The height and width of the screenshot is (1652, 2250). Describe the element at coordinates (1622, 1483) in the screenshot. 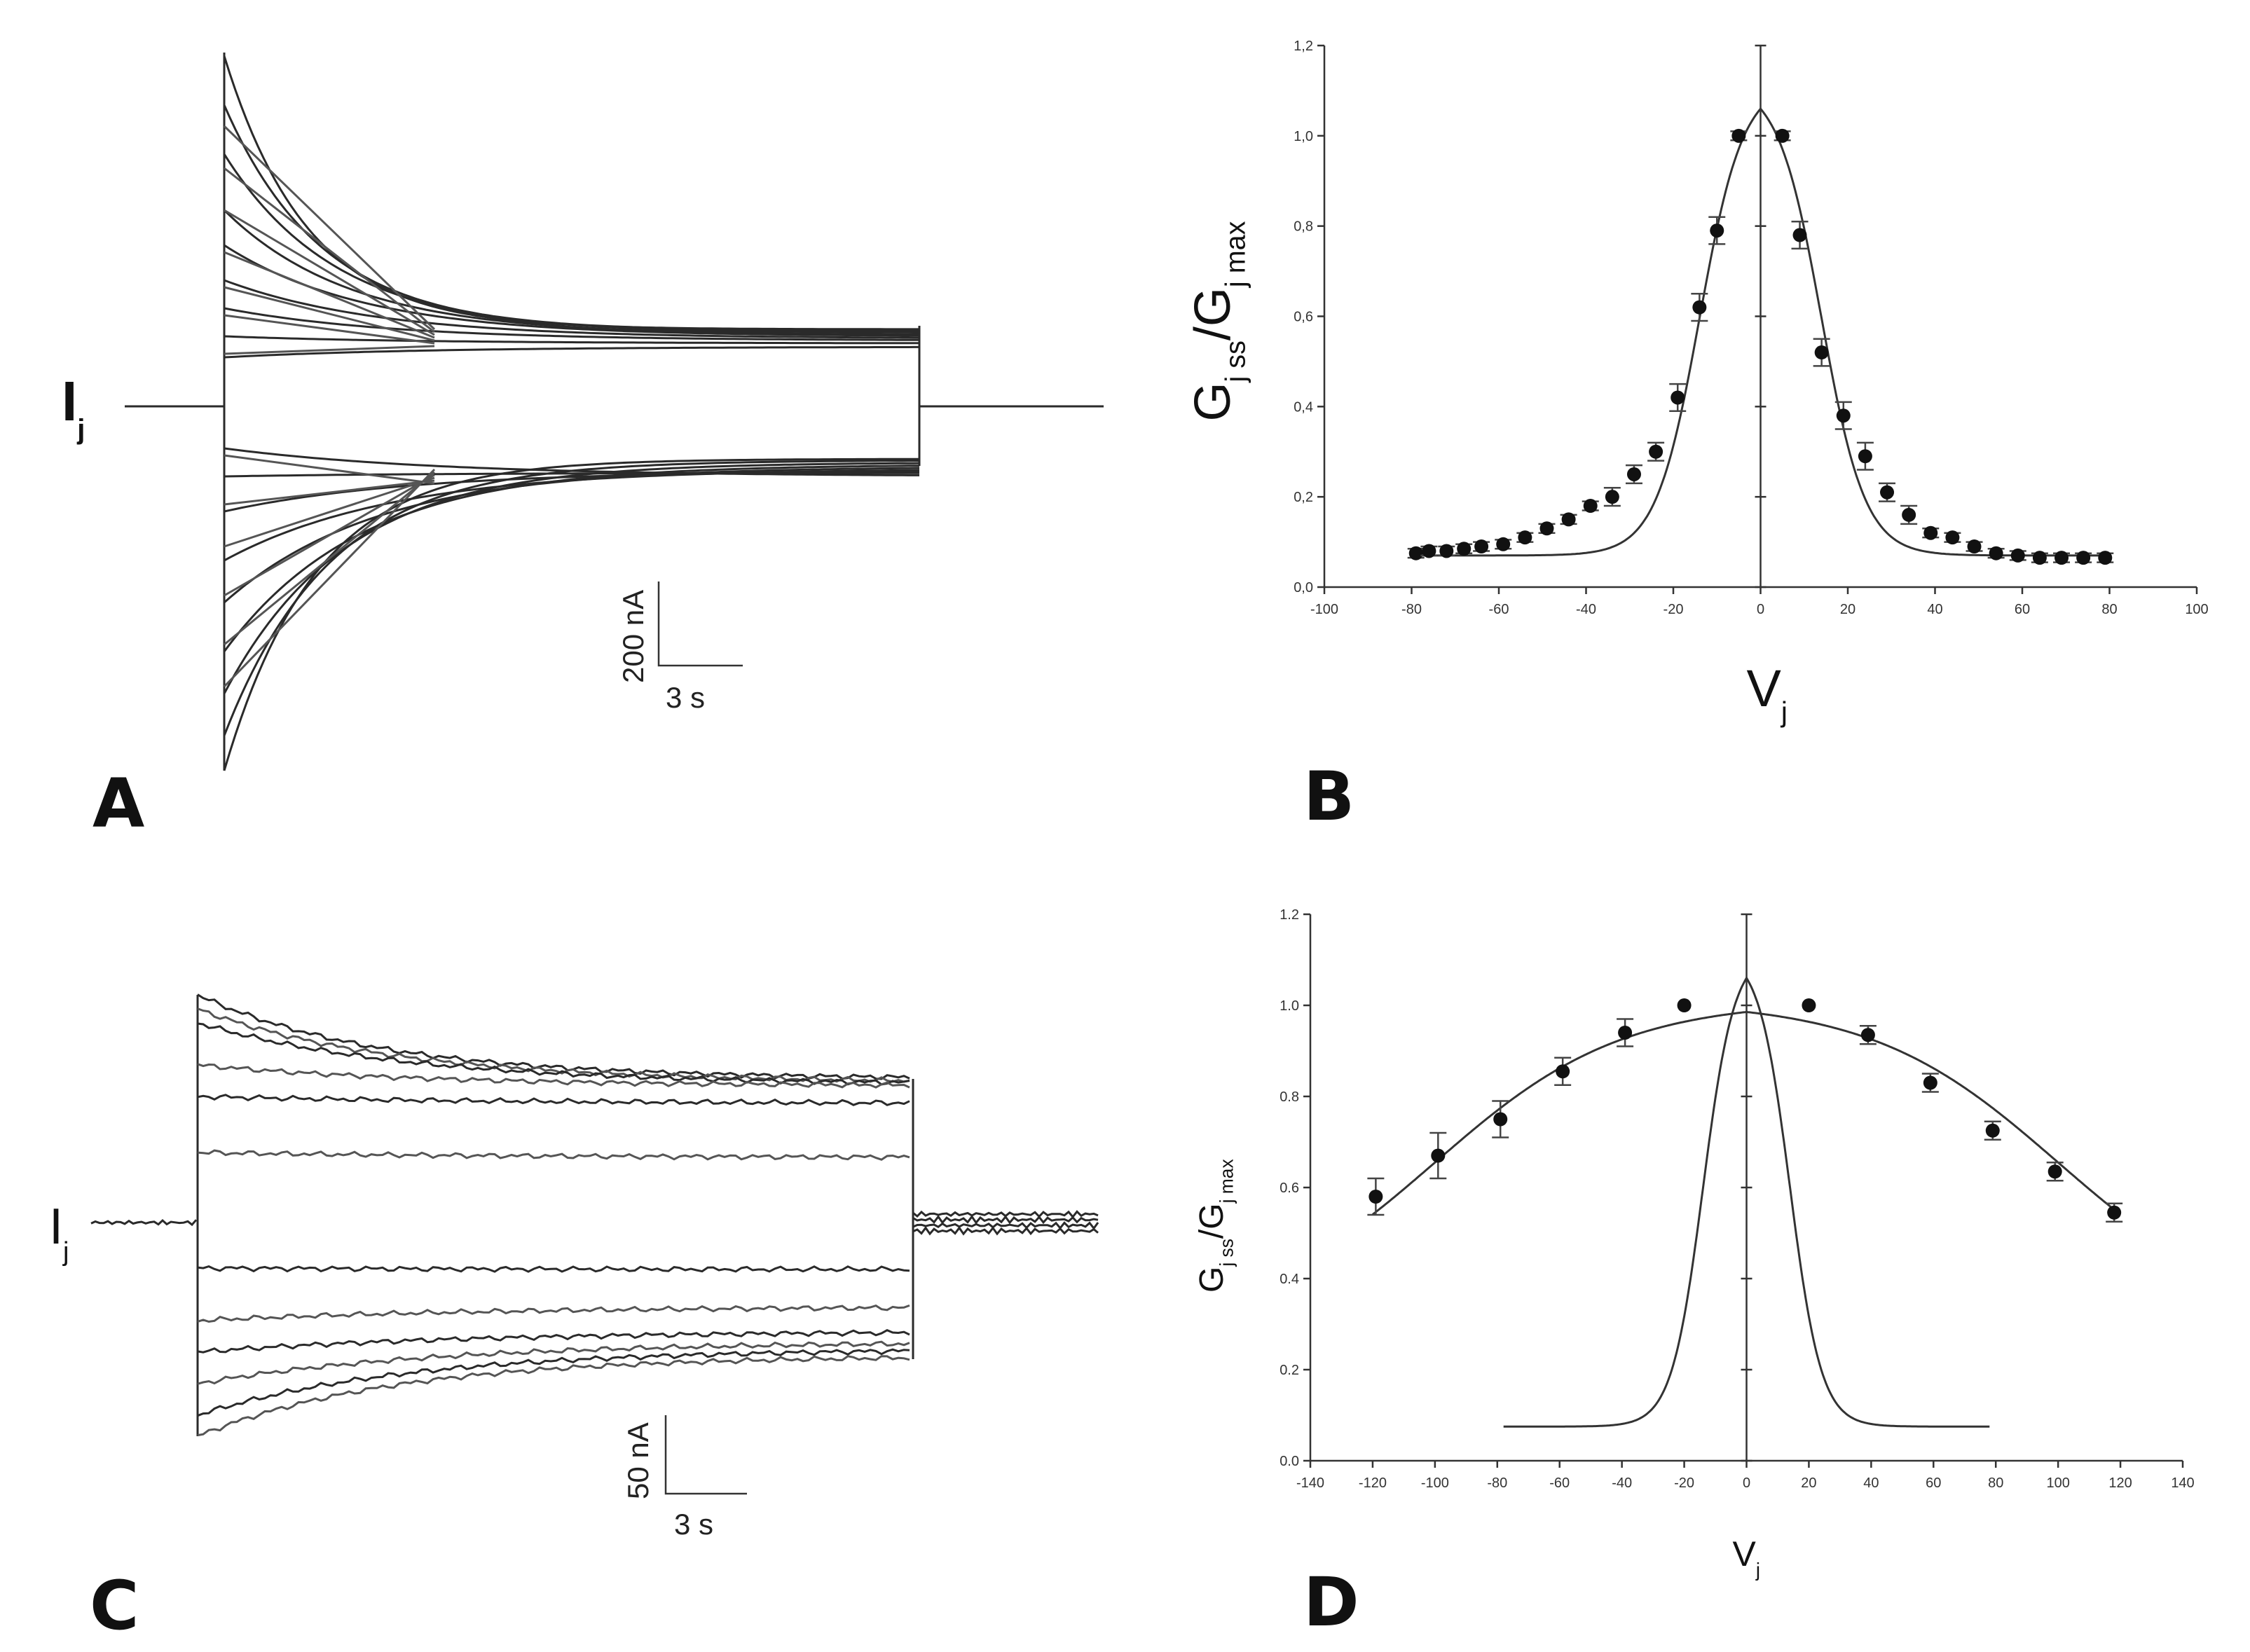

I see `panel-d-x-tick-label: -40` at that location.